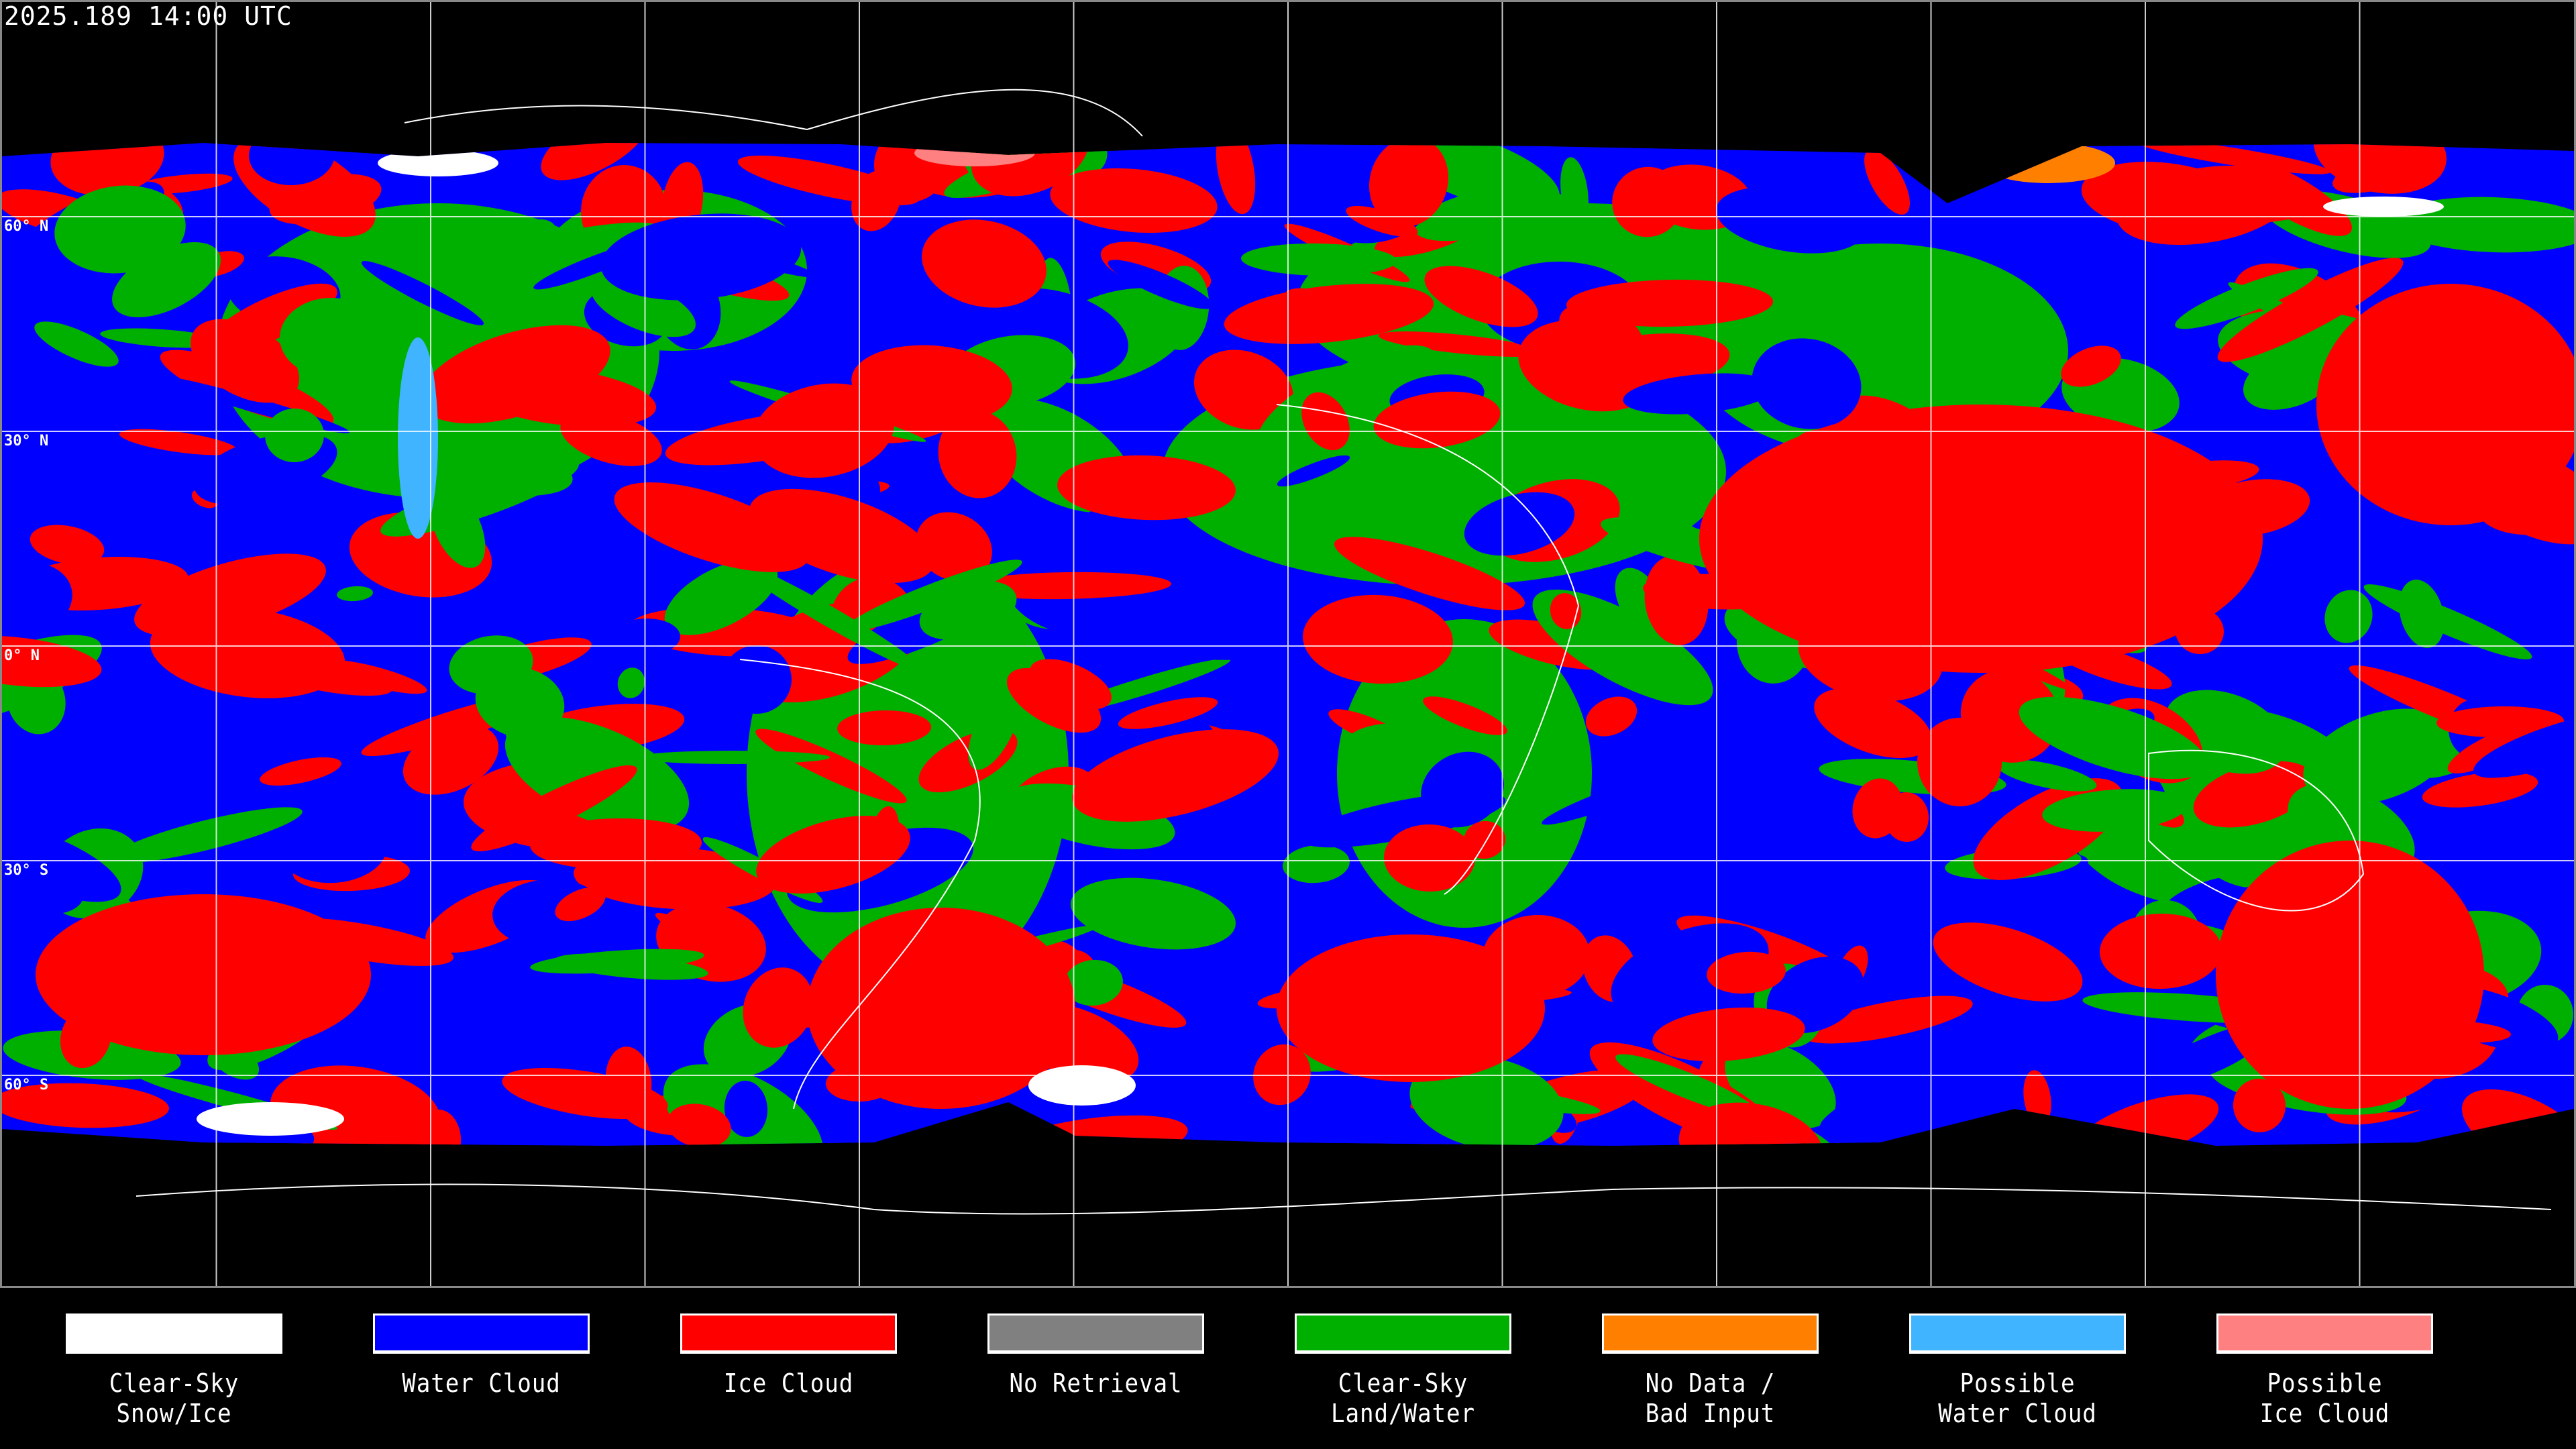 The height and width of the screenshot is (1449, 2576). What do you see at coordinates (26, 226) in the screenshot?
I see `lat-label-60n: 60° N` at bounding box center [26, 226].